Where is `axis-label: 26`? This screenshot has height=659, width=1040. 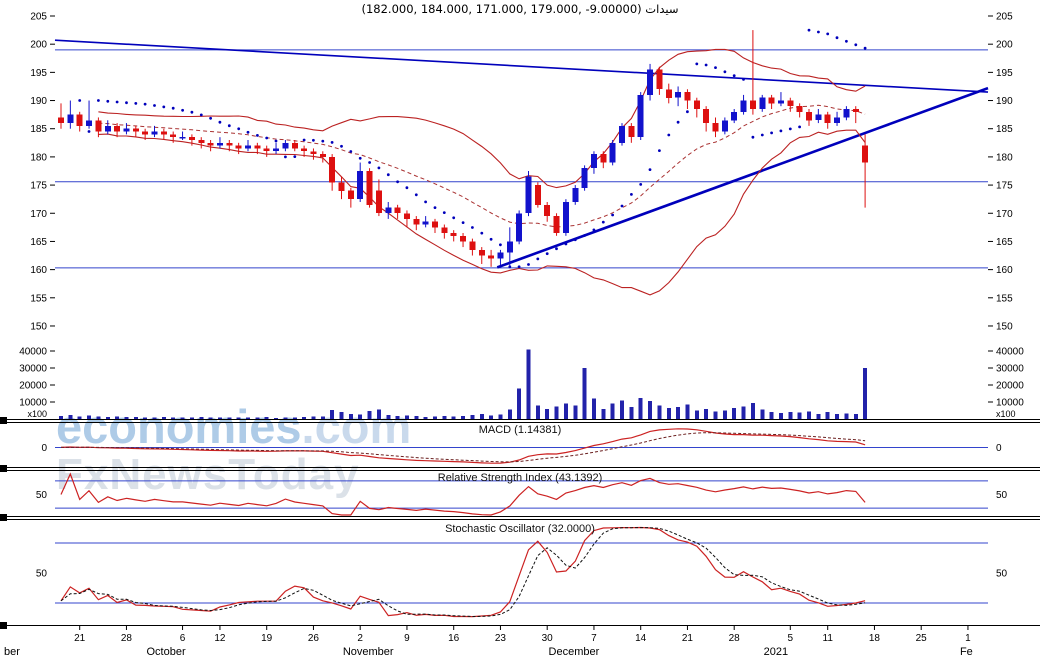 axis-label: 26 is located at coordinates (314, 638).